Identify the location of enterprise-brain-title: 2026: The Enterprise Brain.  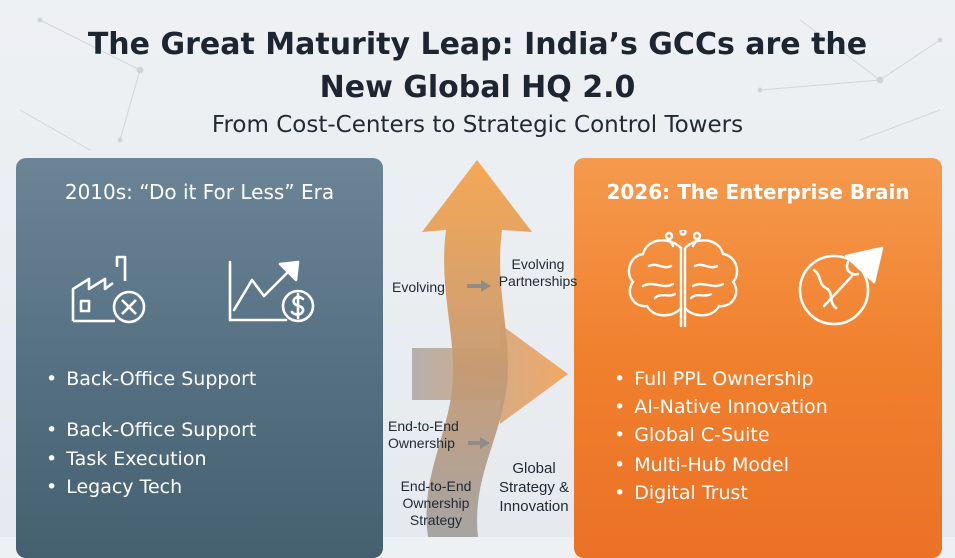
(758, 192).